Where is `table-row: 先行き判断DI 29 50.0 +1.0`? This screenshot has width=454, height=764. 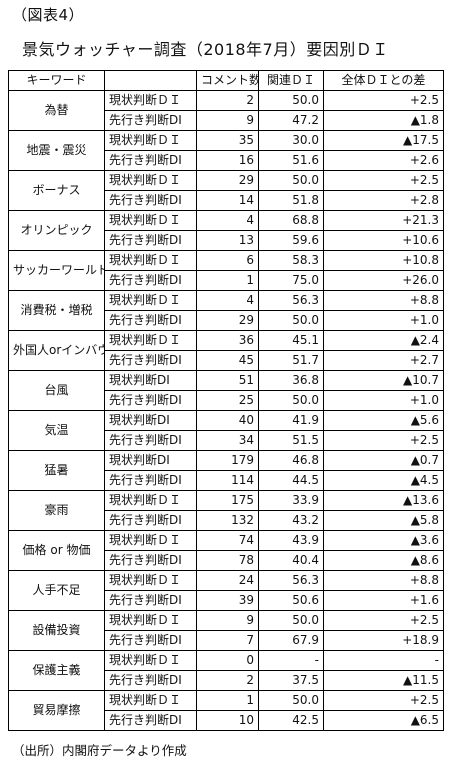
table-row: 先行き判断DI 29 50.0 +1.0 is located at coordinates (226, 320).